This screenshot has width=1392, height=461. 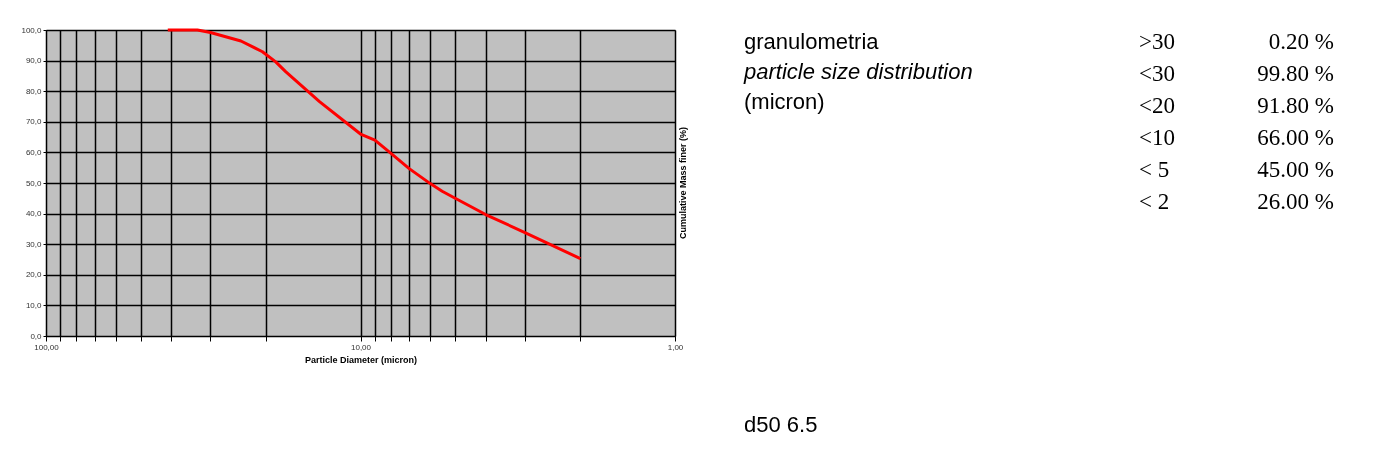 I want to click on text: 66.00 %, so click(x=1295, y=137).